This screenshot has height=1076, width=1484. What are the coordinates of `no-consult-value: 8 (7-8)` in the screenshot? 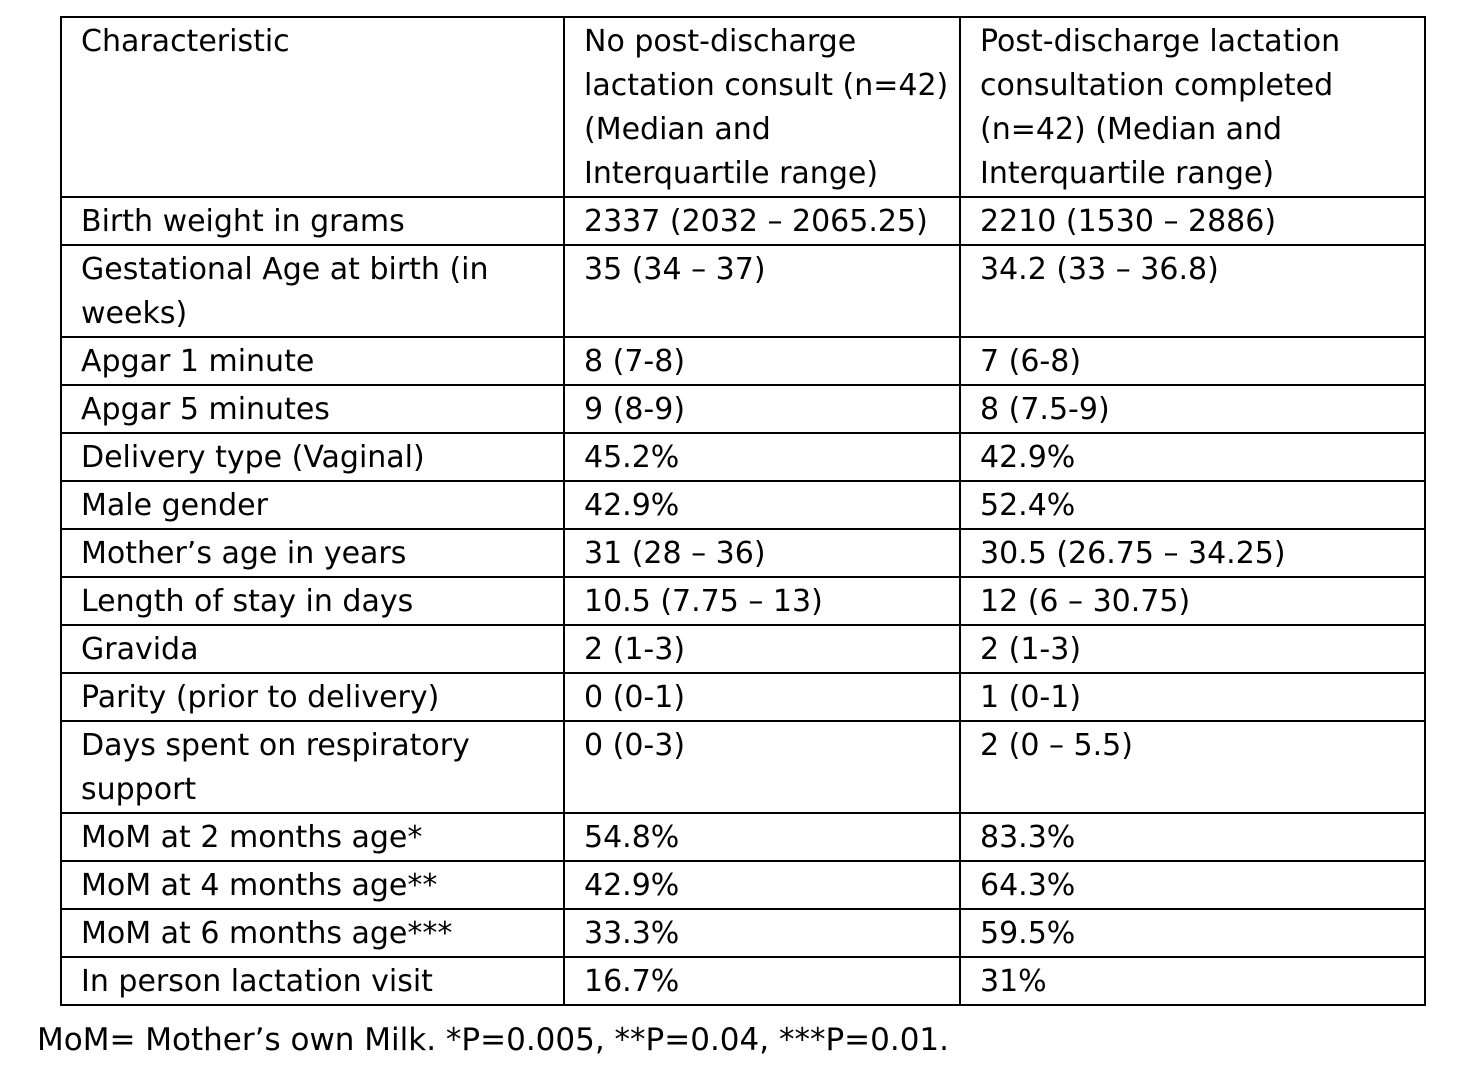 It's located at (762, 361).